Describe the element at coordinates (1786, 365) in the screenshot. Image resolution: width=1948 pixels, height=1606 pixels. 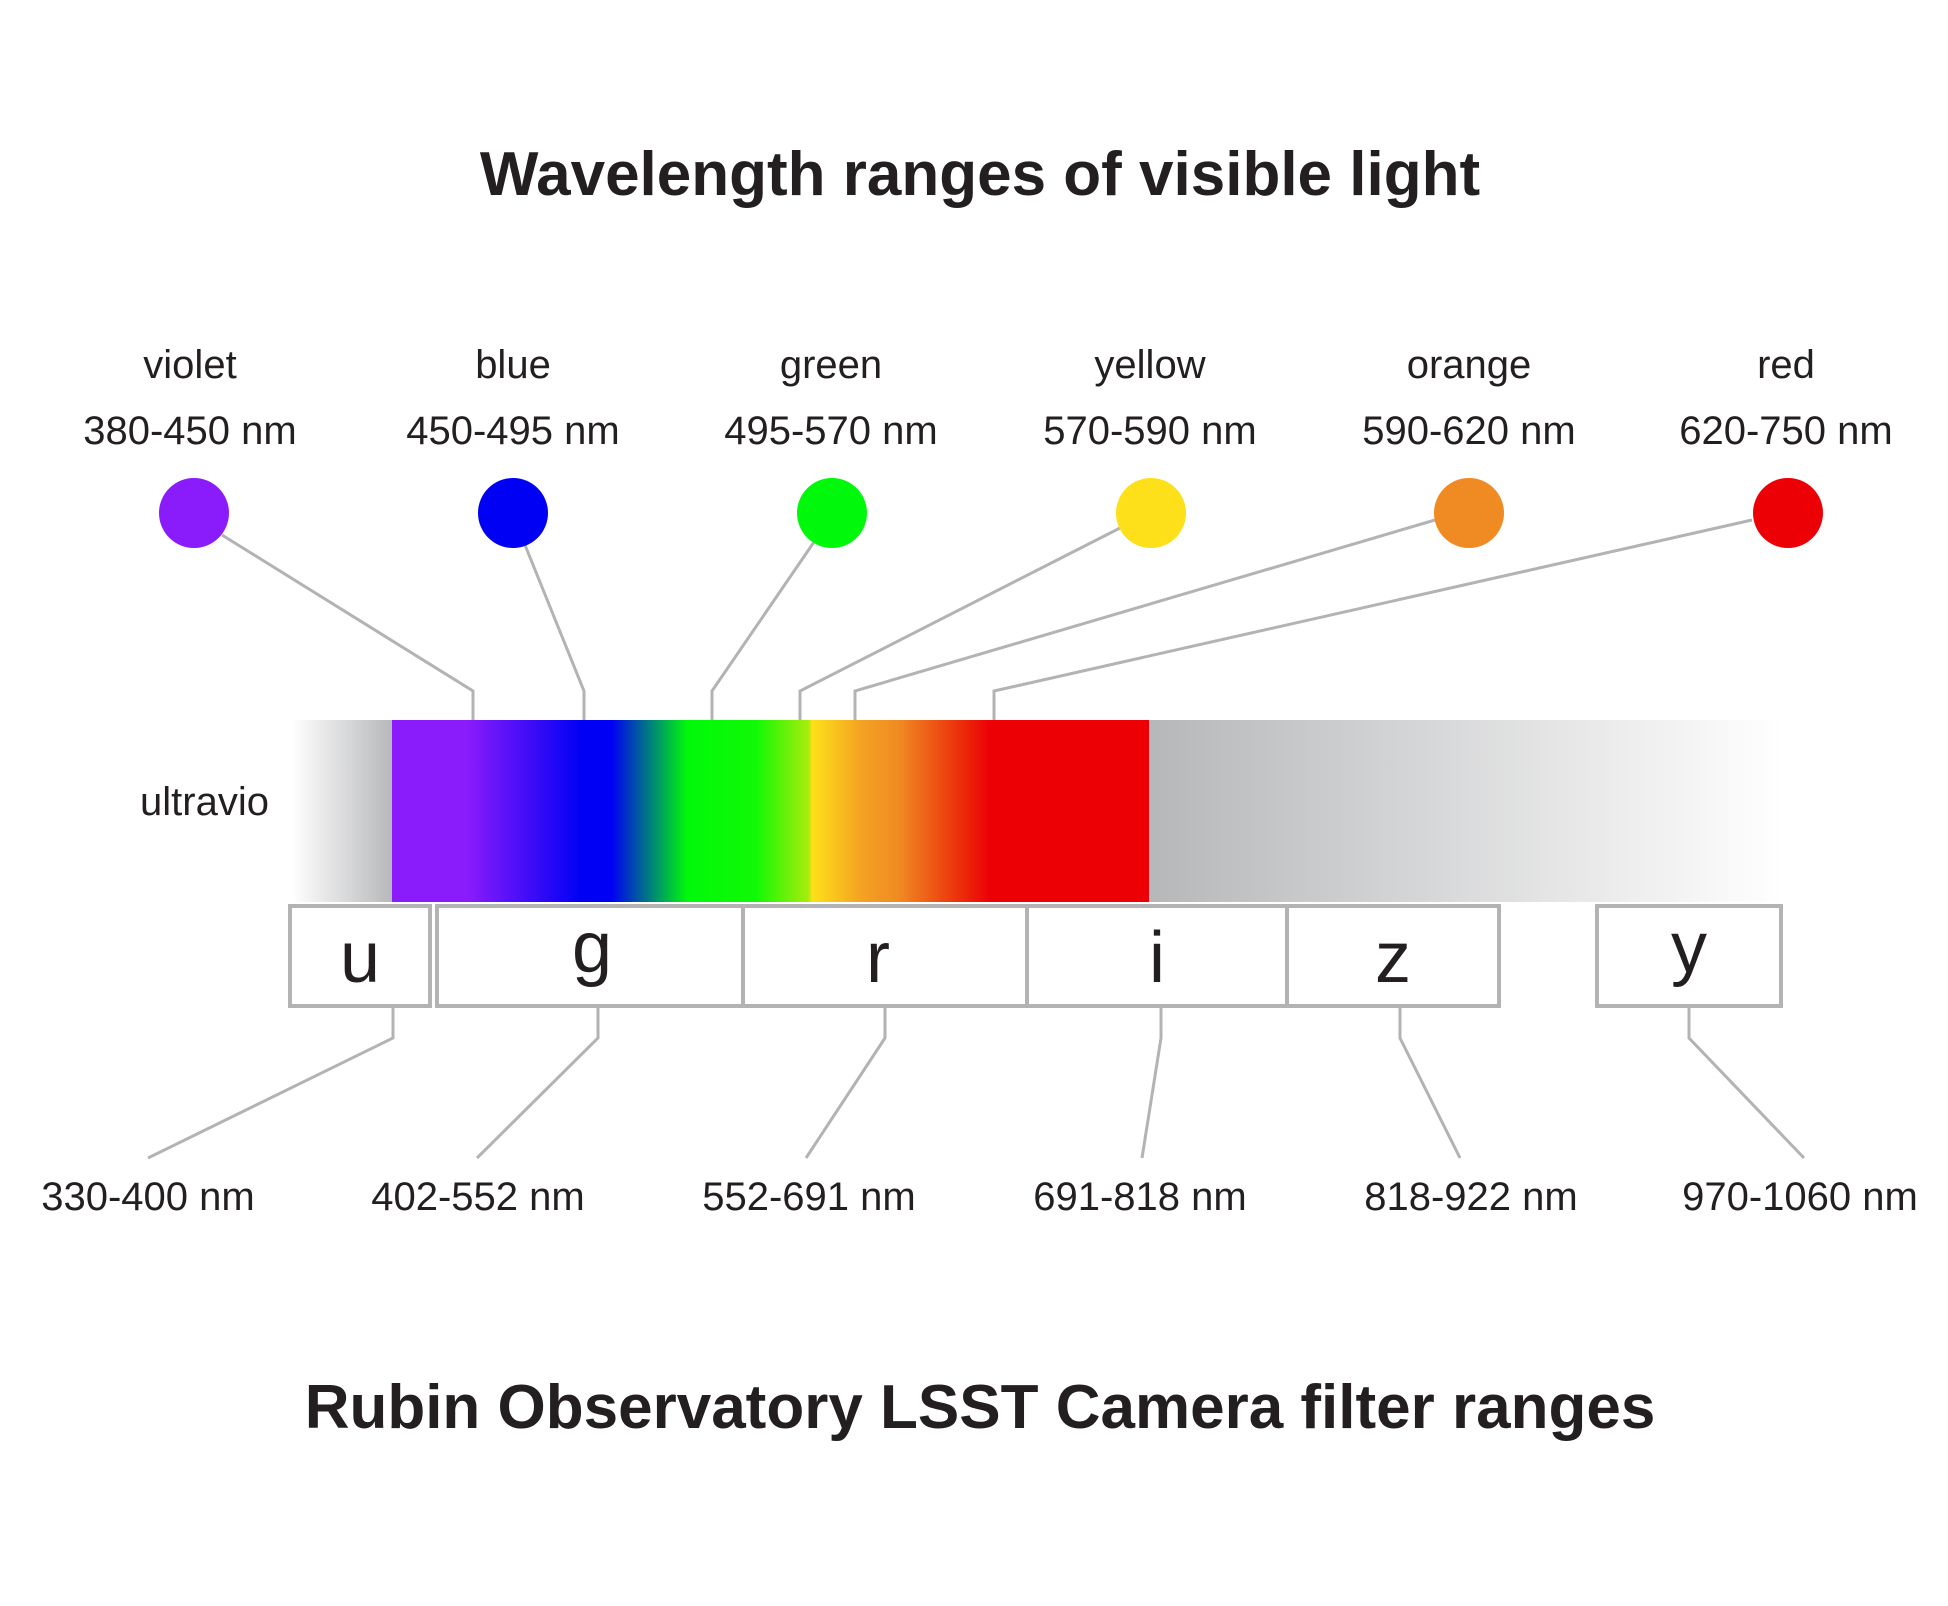
I see `red-name: red` at that location.